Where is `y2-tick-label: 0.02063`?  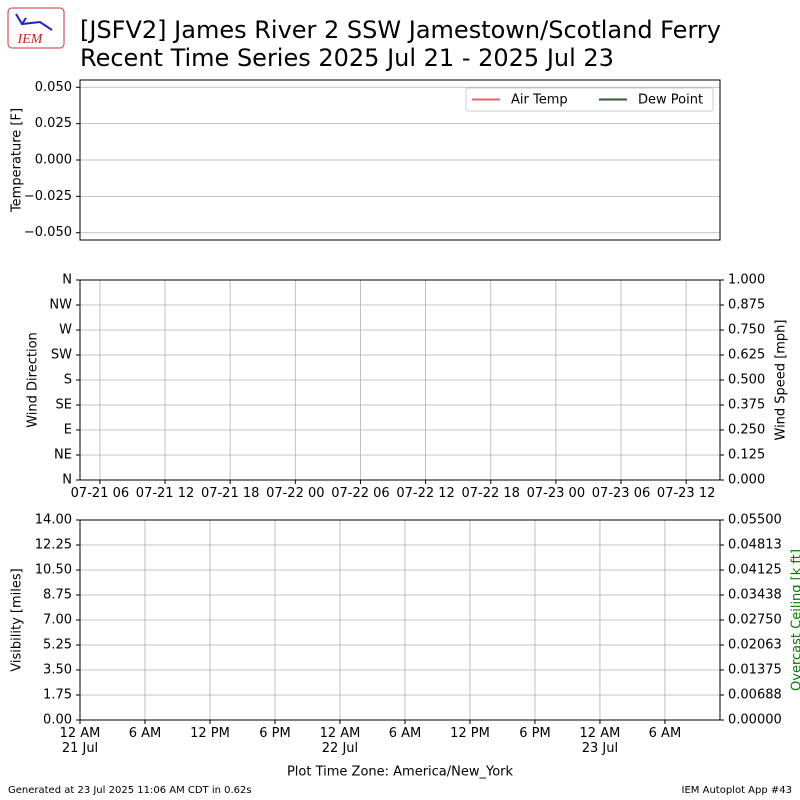 y2-tick-label: 0.02063 is located at coordinates (755, 645).